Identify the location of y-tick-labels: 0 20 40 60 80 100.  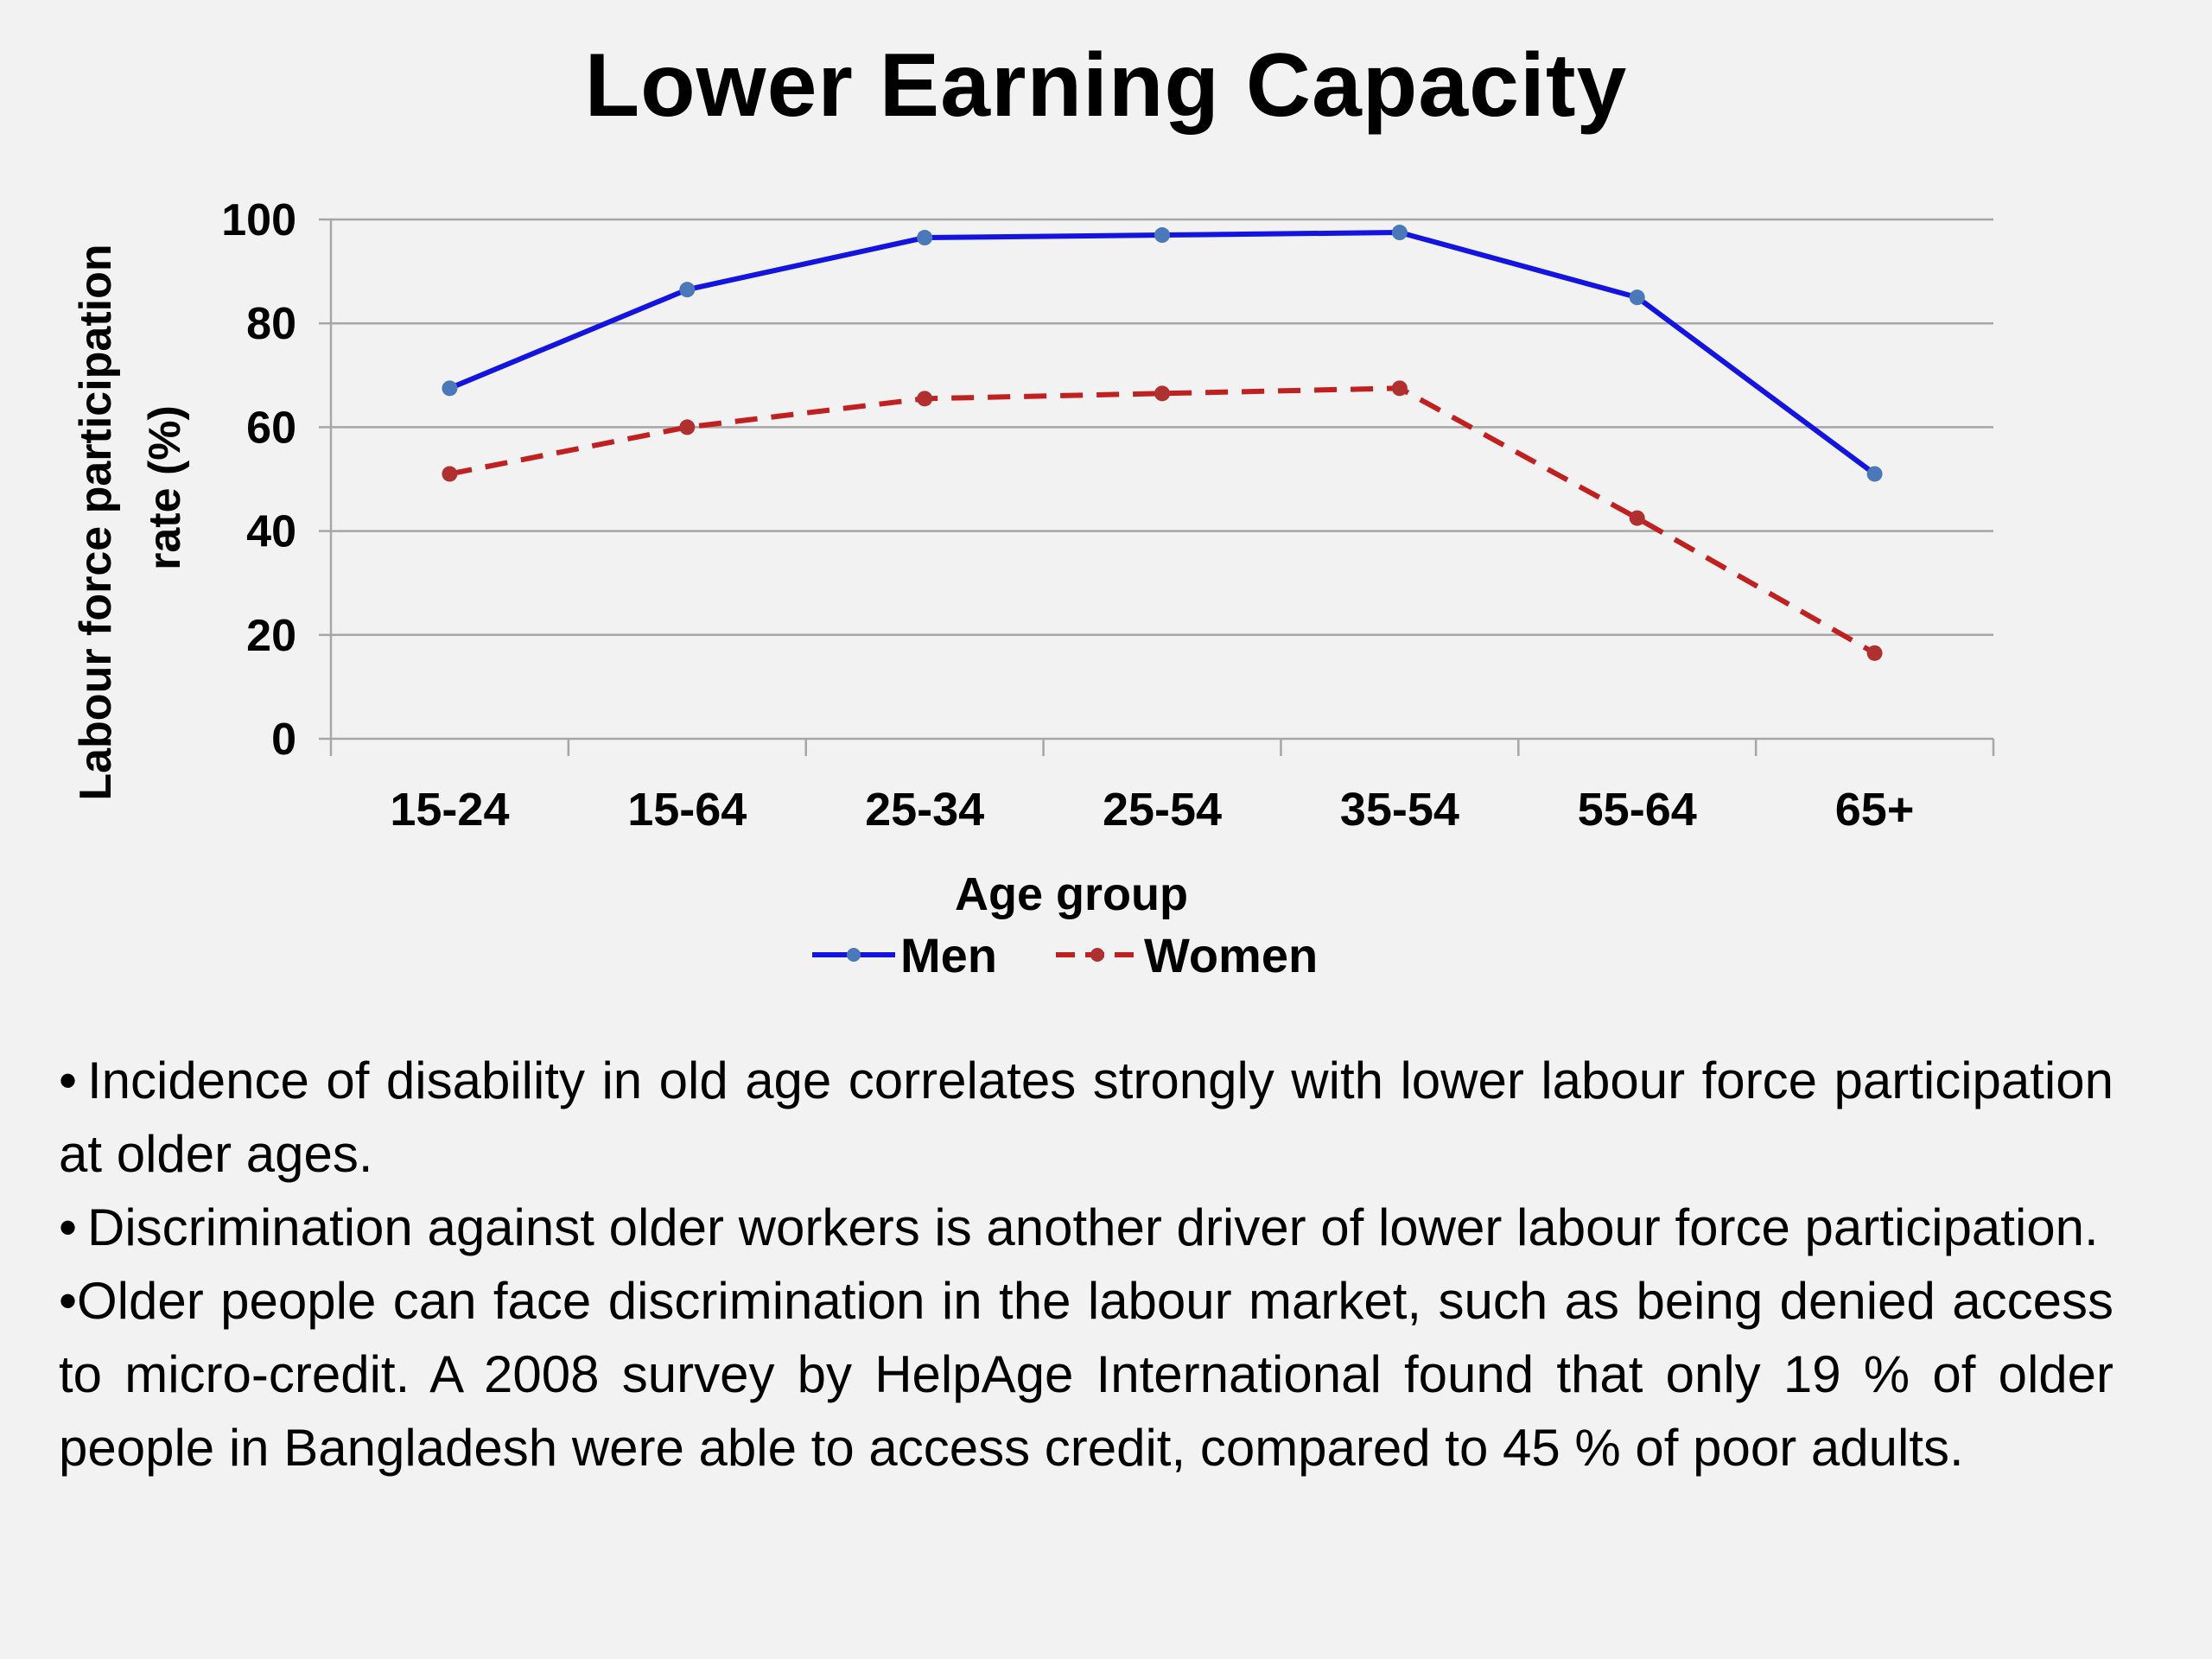
(258, 480).